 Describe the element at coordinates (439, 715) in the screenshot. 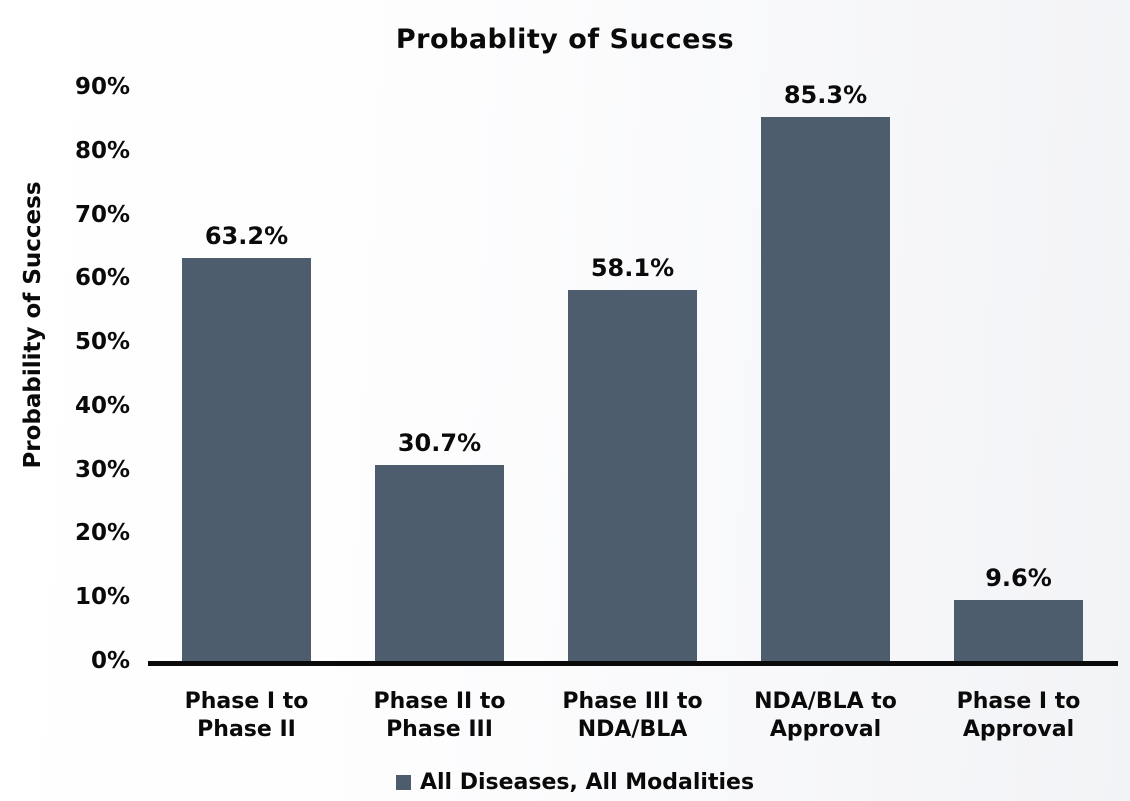

I see `category-label: Phase II to Phase III` at that location.